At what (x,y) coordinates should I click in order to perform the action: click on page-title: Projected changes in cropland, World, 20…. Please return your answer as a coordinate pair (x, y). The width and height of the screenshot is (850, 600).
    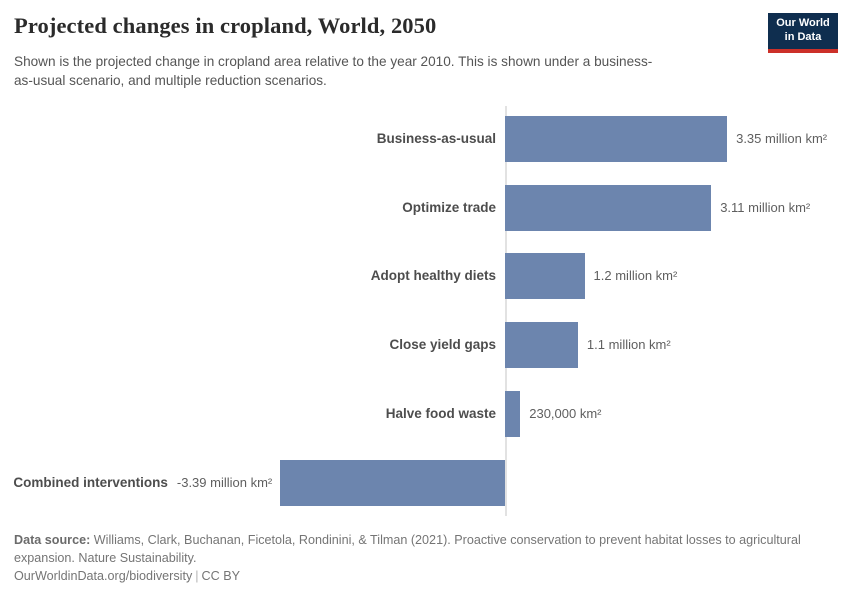
    Looking at the image, I should click on (225, 25).